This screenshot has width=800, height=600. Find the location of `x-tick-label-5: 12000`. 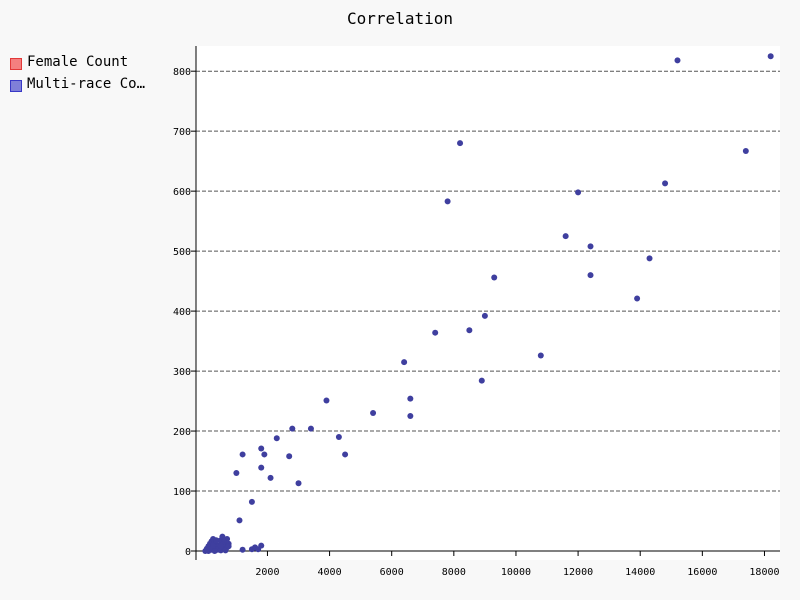

x-tick-label-5: 12000 is located at coordinates (578, 572).